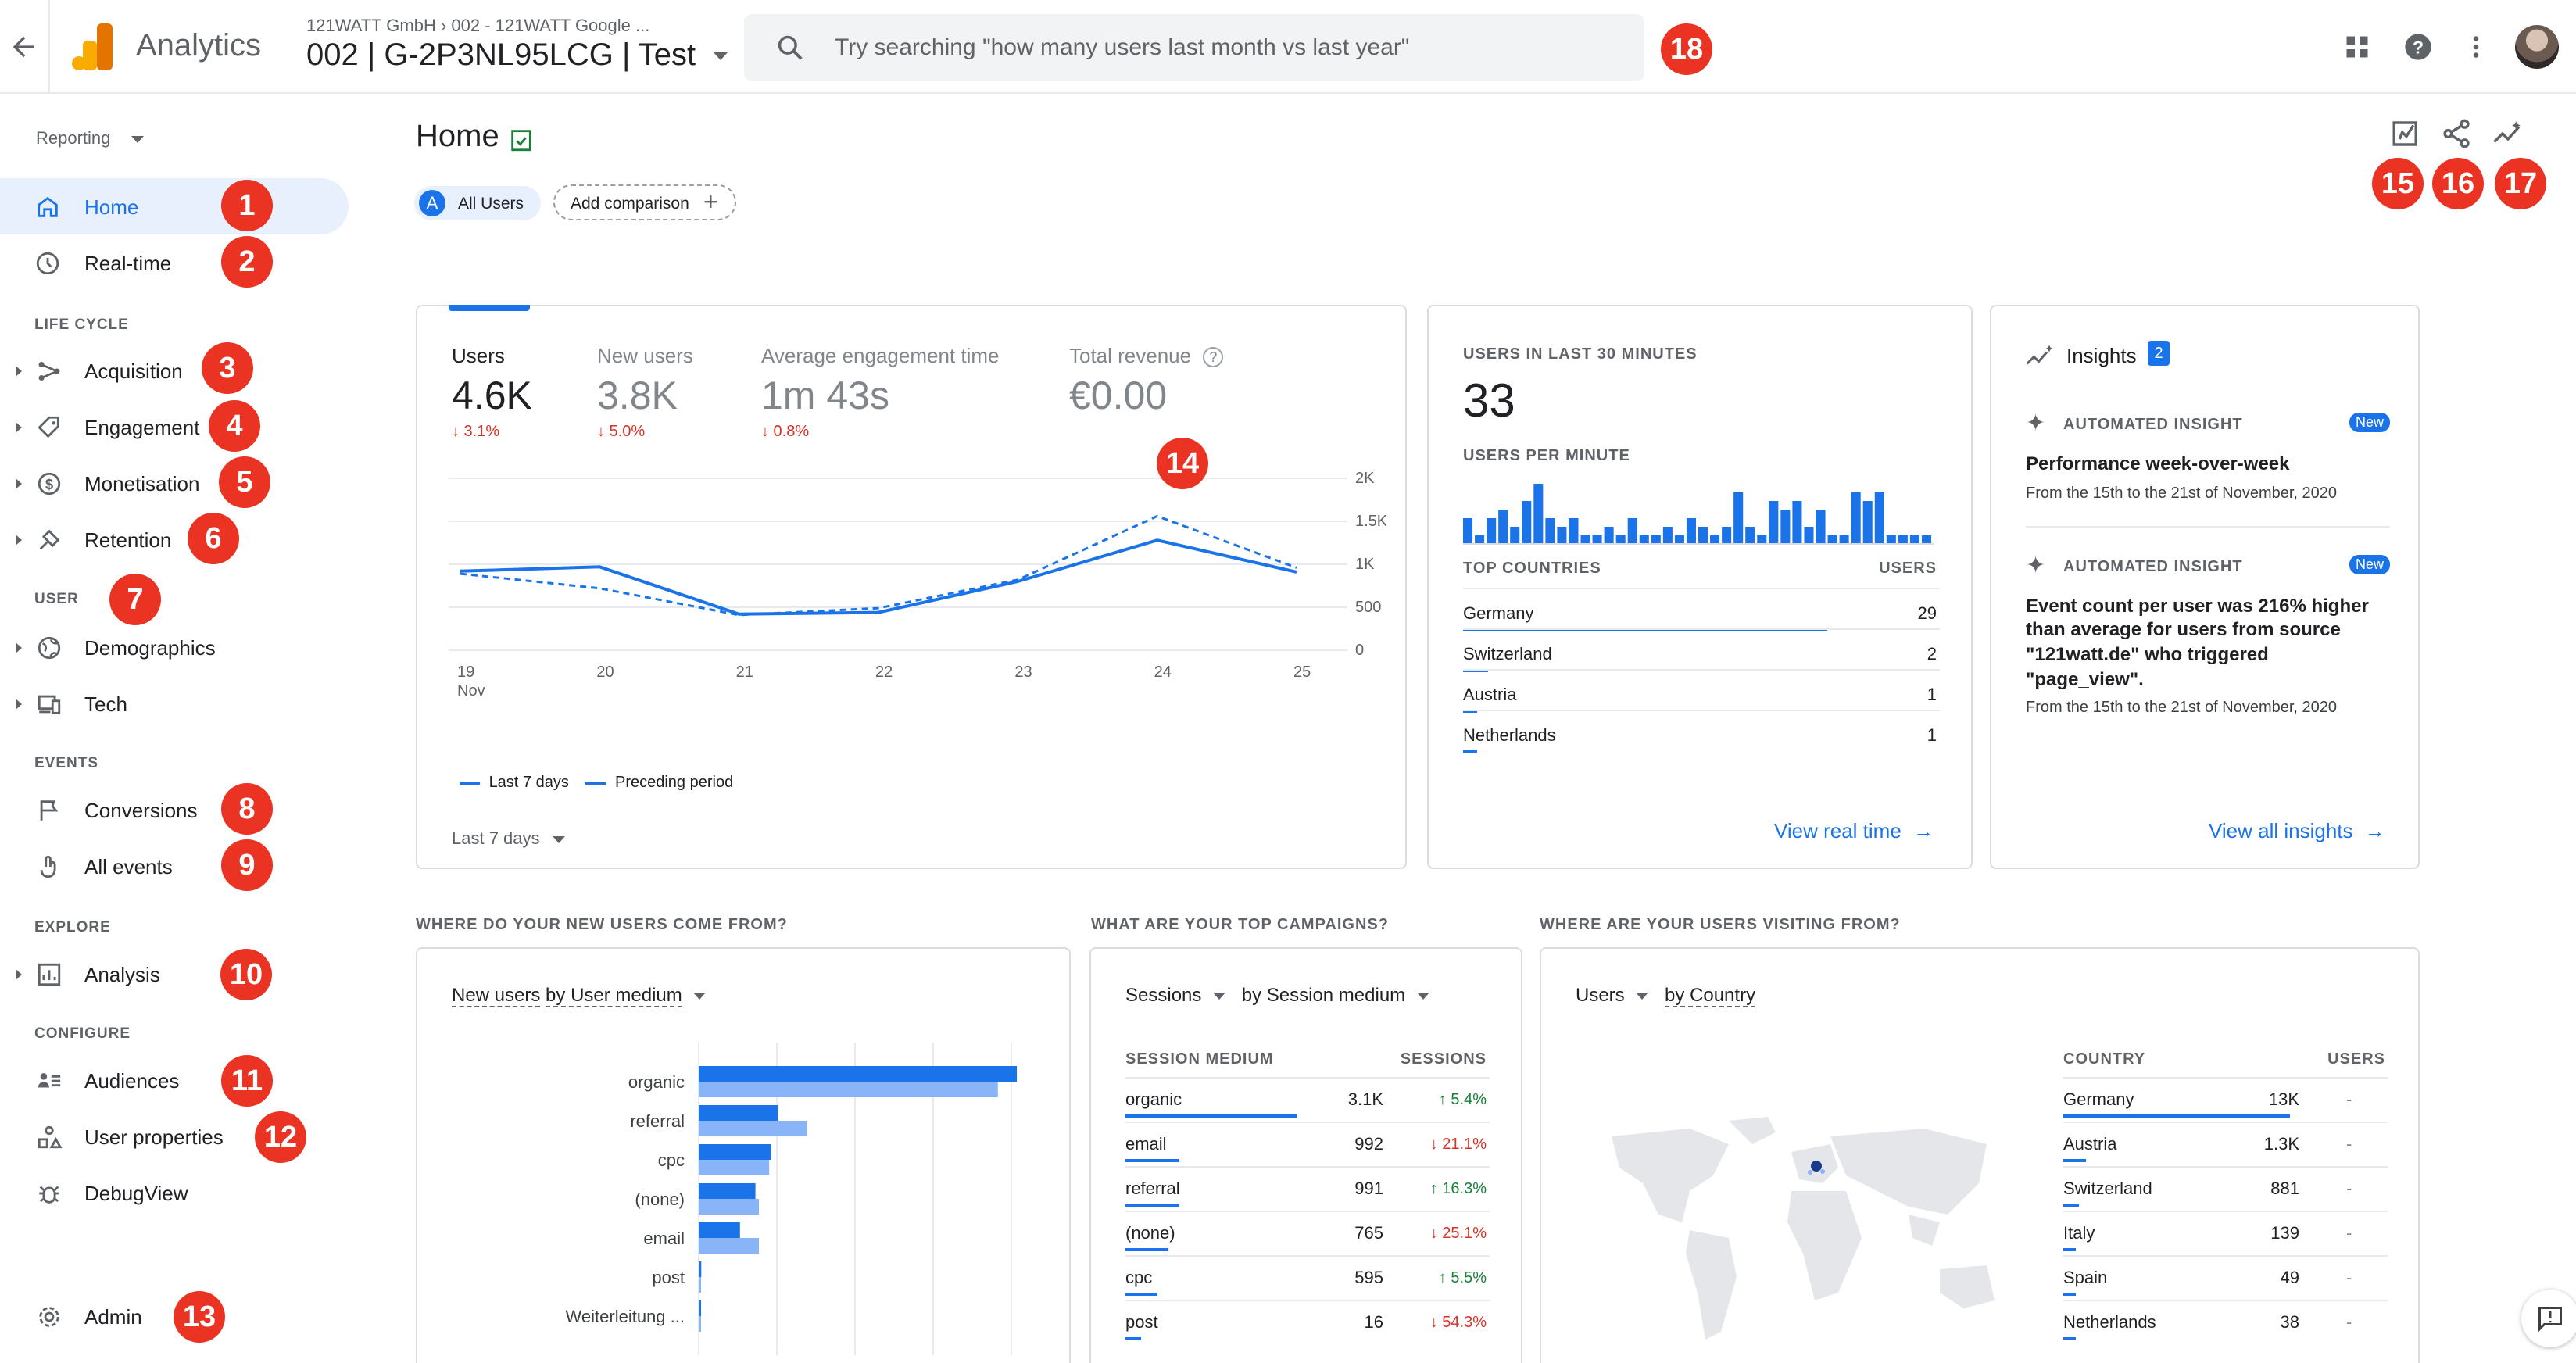 The image size is (2576, 1363). What do you see at coordinates (90, 138) in the screenshot?
I see `reporting-dropdown: Reporting` at bounding box center [90, 138].